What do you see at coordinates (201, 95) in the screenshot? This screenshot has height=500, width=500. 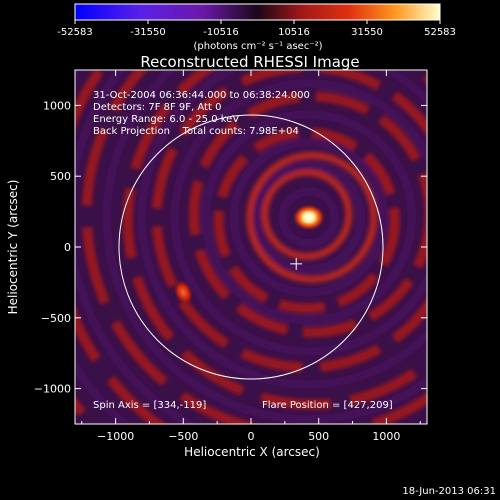 I see `annotation-time: 31-Oct-2004 06:36:44.000 to 06:38:24.000` at bounding box center [201, 95].